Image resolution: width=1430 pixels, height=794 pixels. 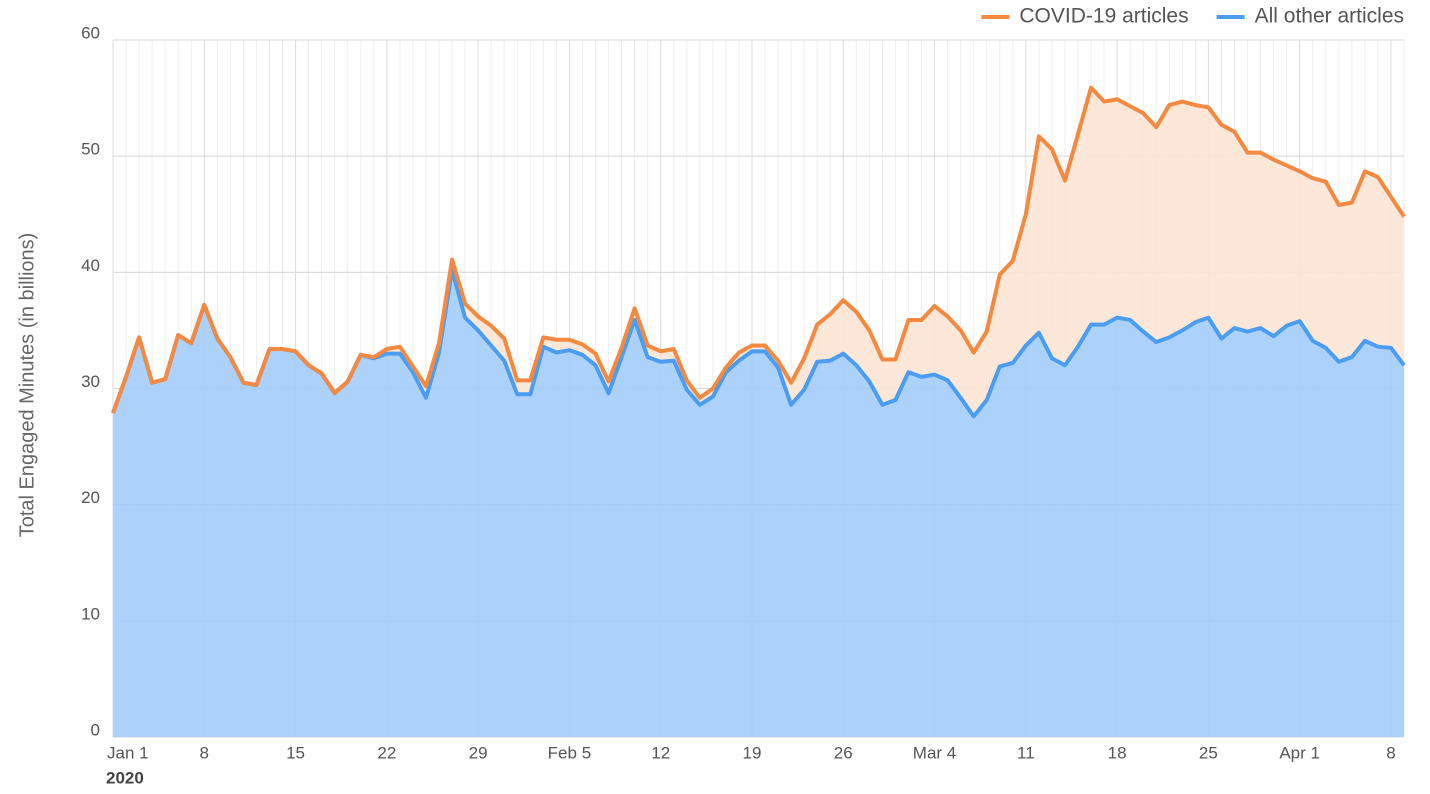 I want to click on x-tick-label: Feb 5, so click(x=569, y=752).